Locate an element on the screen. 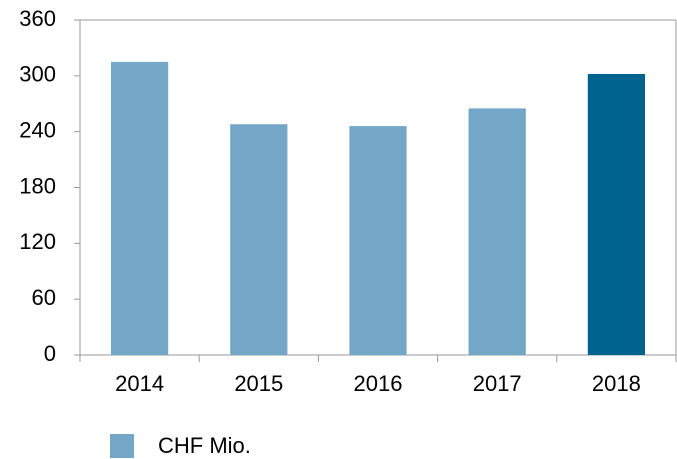 The height and width of the screenshot is (459, 677). y-tick-label: 60 is located at coordinates (44, 297).